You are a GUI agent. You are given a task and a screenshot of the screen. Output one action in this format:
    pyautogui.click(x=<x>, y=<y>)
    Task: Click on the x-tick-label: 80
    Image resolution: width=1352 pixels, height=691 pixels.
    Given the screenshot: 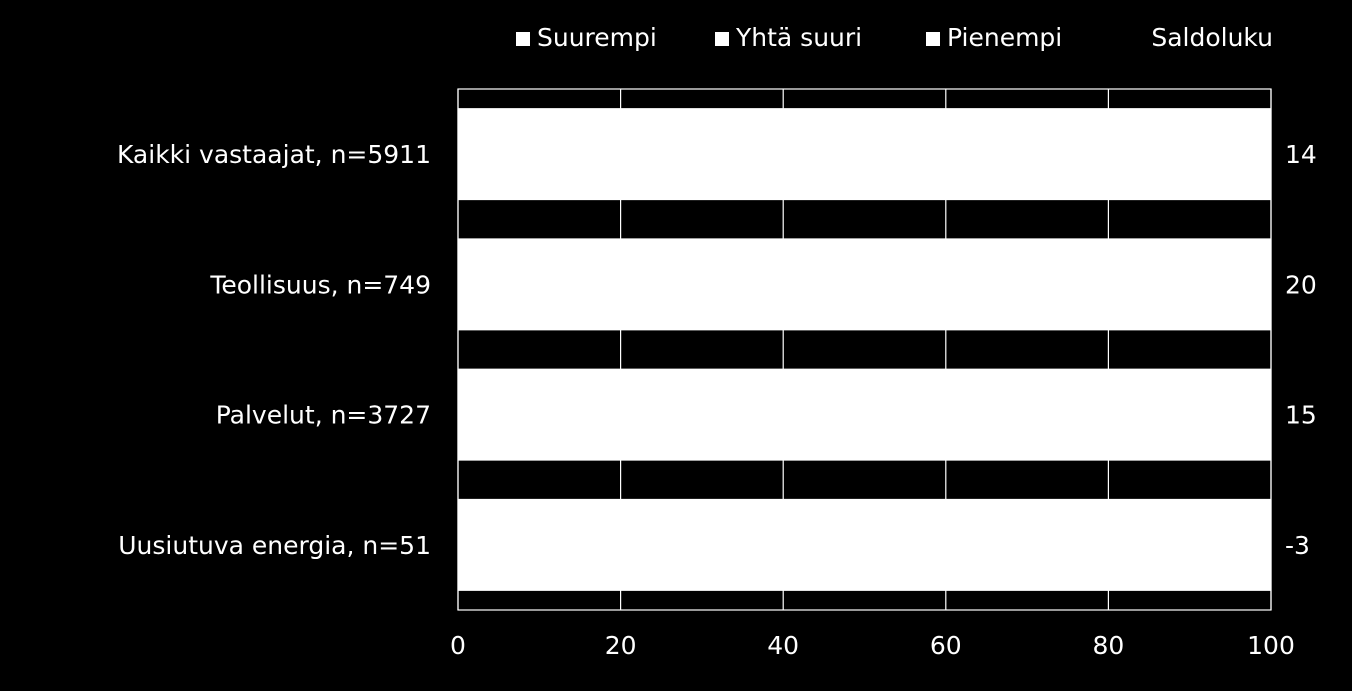 What is the action you would take?
    pyautogui.click(x=1108, y=645)
    